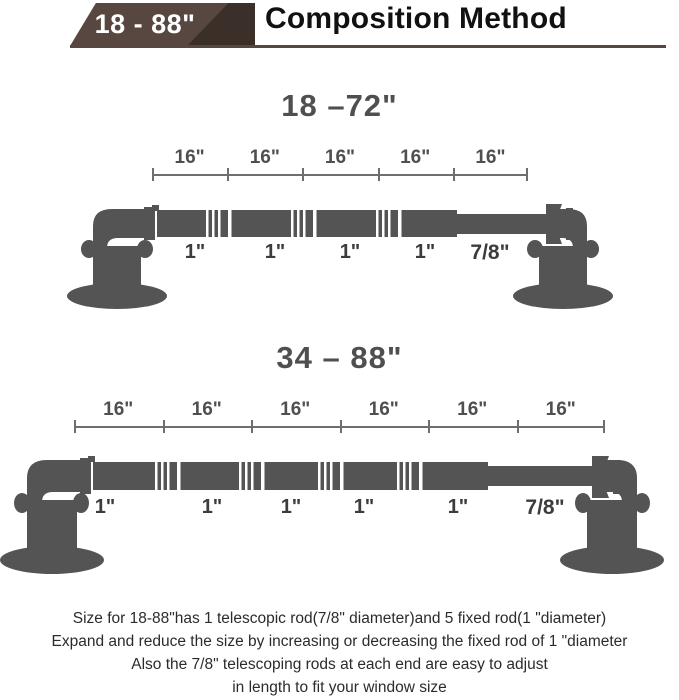 This screenshot has height=700, width=679. Describe the element at coordinates (55, 485) in the screenshot. I see `left-elbow-bottom` at that location.